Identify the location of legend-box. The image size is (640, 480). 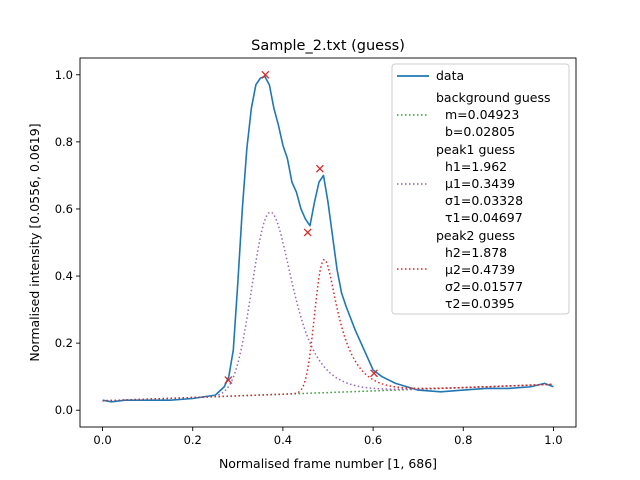
(480, 189).